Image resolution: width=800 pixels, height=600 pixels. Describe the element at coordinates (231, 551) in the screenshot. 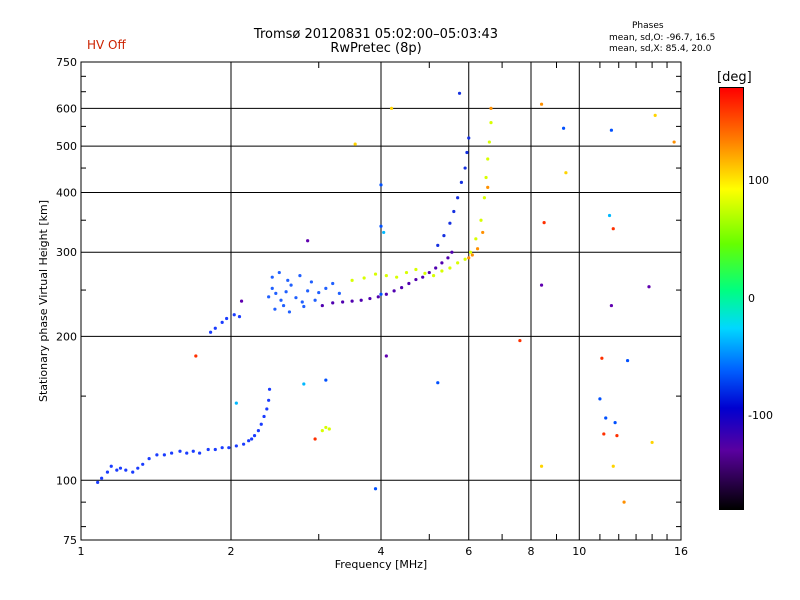

I see `x-tick-label: 2` at that location.